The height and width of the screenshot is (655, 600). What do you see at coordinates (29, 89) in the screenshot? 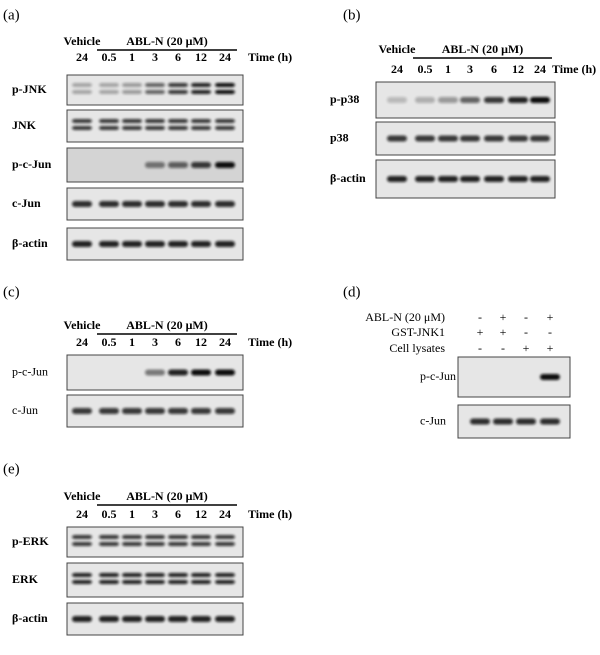
I see `blot-label: p-JNK` at bounding box center [29, 89].